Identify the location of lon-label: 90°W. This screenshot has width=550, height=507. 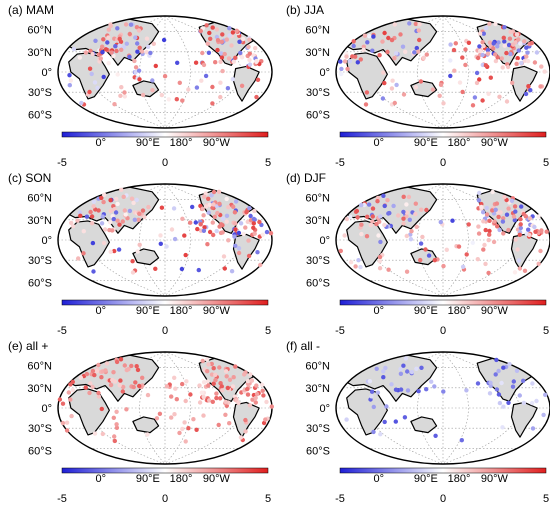
(217, 311).